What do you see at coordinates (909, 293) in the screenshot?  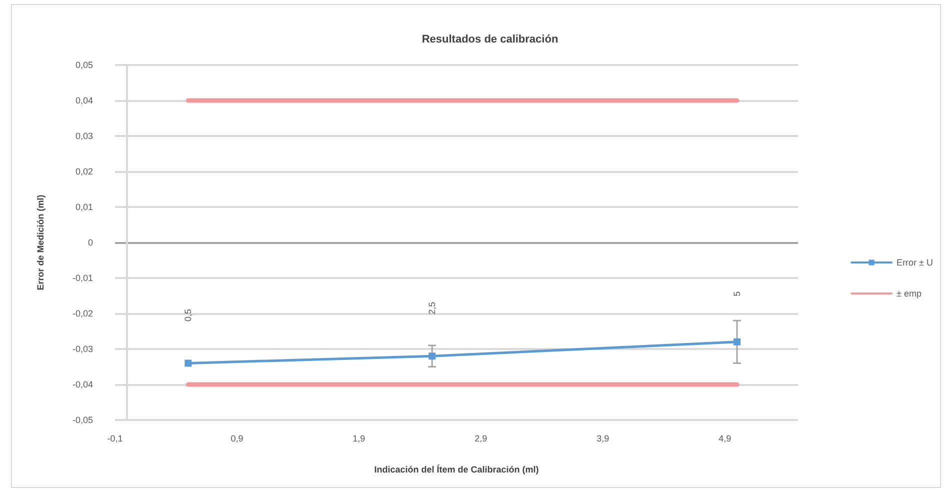 I see `legend-label: ± emp` at bounding box center [909, 293].